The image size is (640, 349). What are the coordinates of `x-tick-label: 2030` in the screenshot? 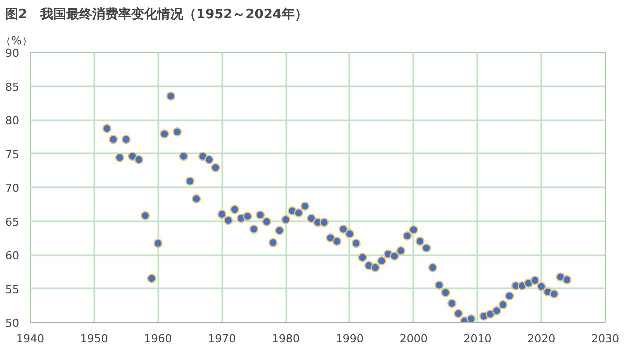 It's located at (606, 339).